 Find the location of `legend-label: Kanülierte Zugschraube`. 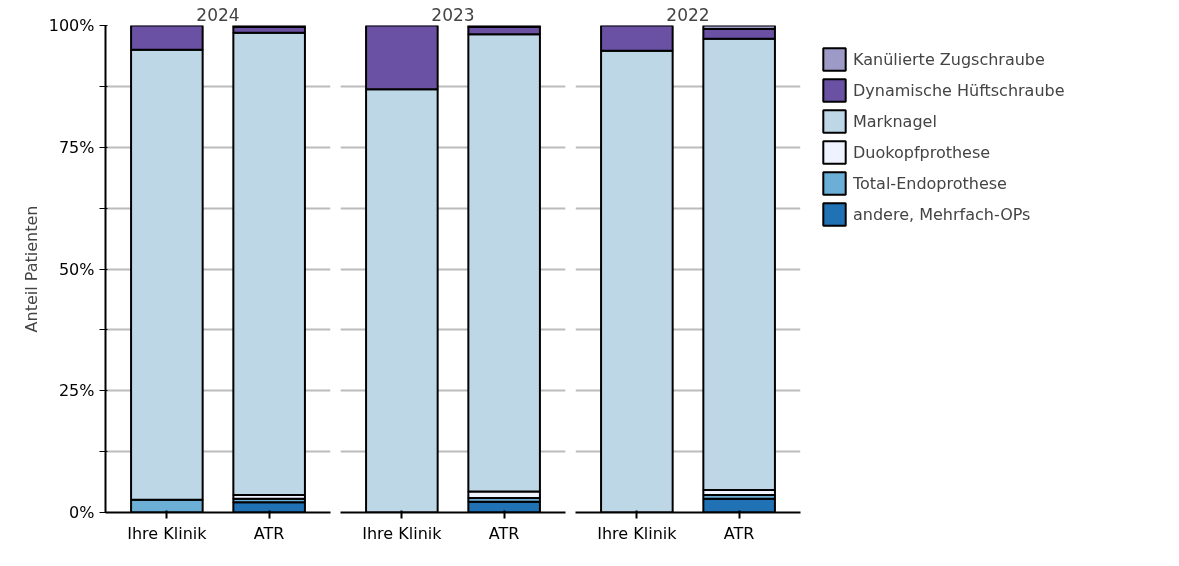

legend-label: Kanülierte Zugschraube is located at coordinates (949, 59).